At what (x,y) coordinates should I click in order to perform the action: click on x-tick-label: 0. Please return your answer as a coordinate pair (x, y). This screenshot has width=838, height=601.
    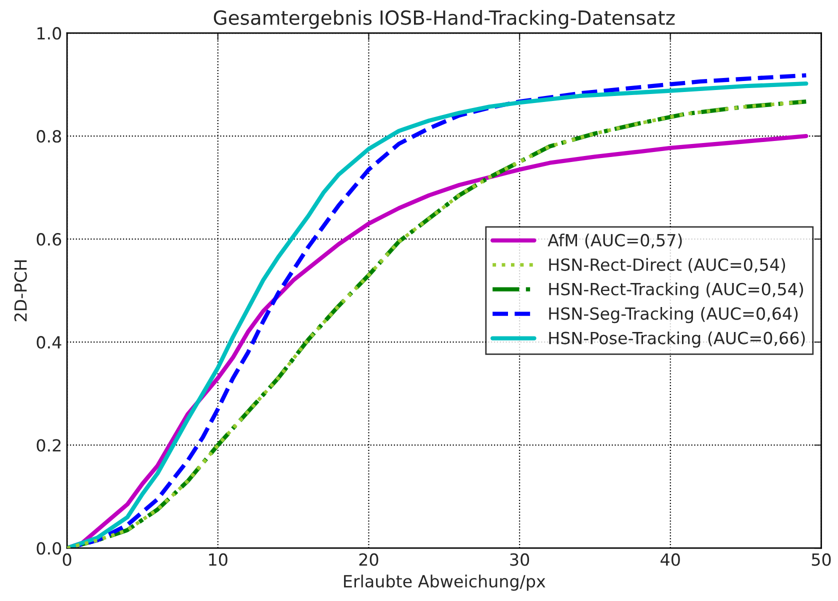
    Looking at the image, I should click on (67, 559).